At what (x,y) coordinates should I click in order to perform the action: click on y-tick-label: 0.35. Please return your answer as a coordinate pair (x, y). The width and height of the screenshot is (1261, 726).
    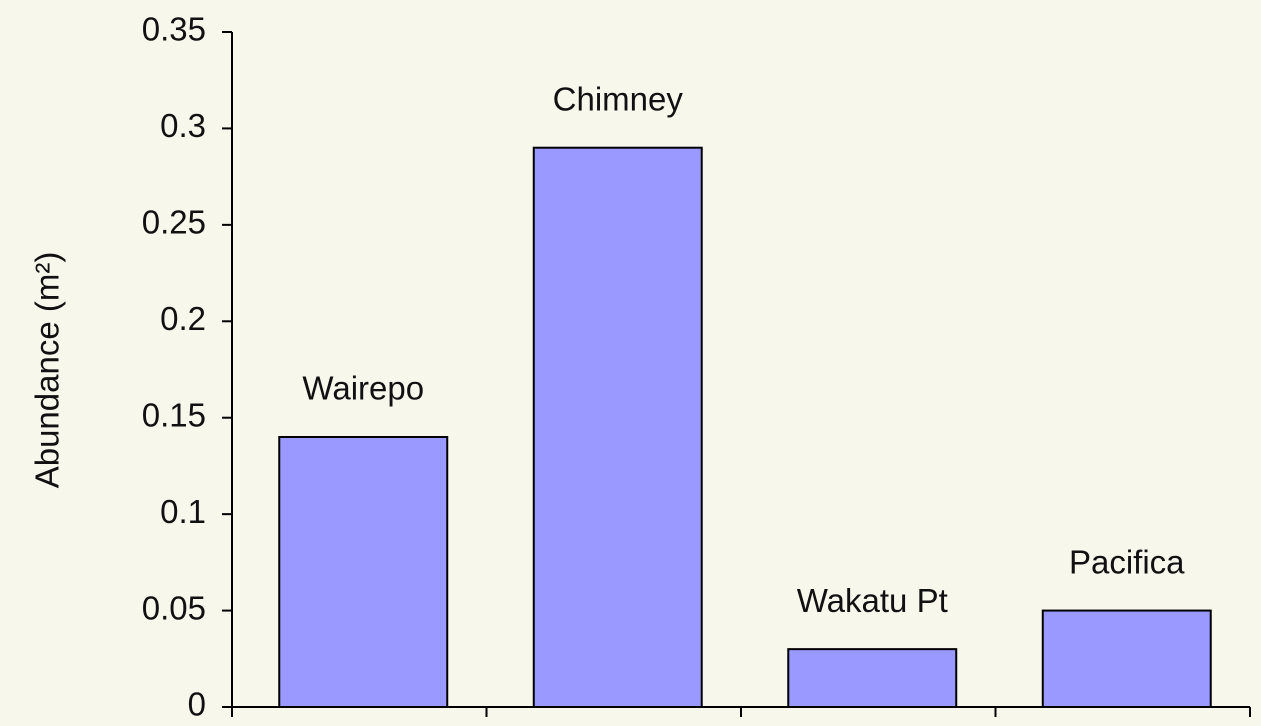
    Looking at the image, I should click on (174, 29).